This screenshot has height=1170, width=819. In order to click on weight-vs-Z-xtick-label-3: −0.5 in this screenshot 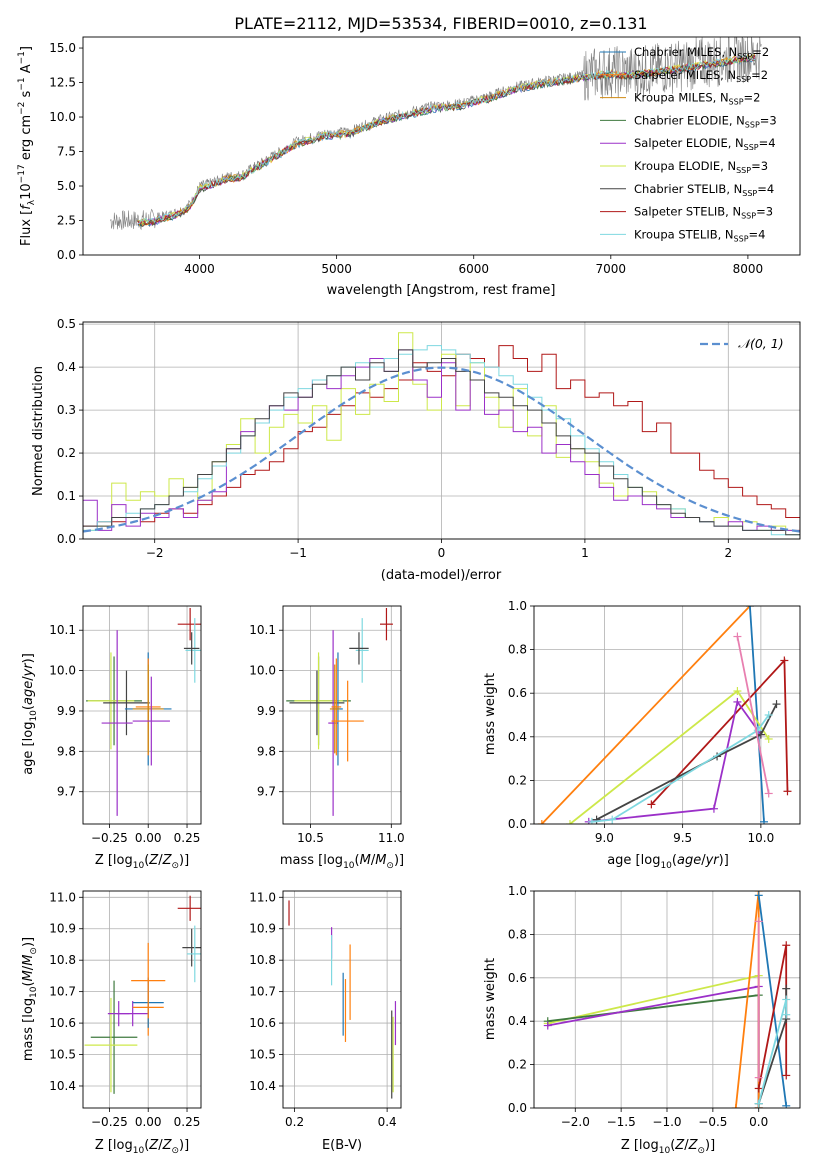, I will do `click(712, 1122)`.